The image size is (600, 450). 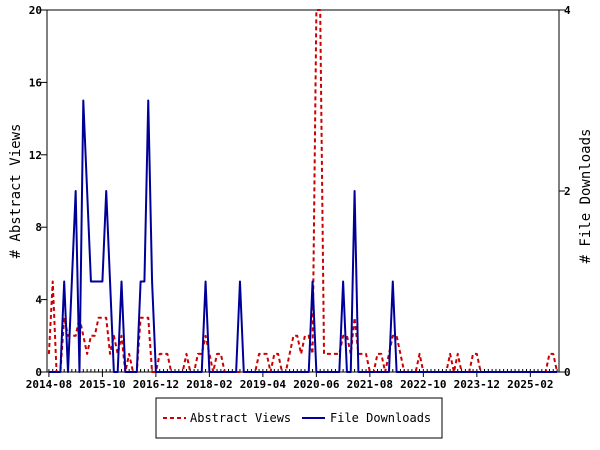 I want to click on left-tick-label: 4, so click(x=38, y=300).